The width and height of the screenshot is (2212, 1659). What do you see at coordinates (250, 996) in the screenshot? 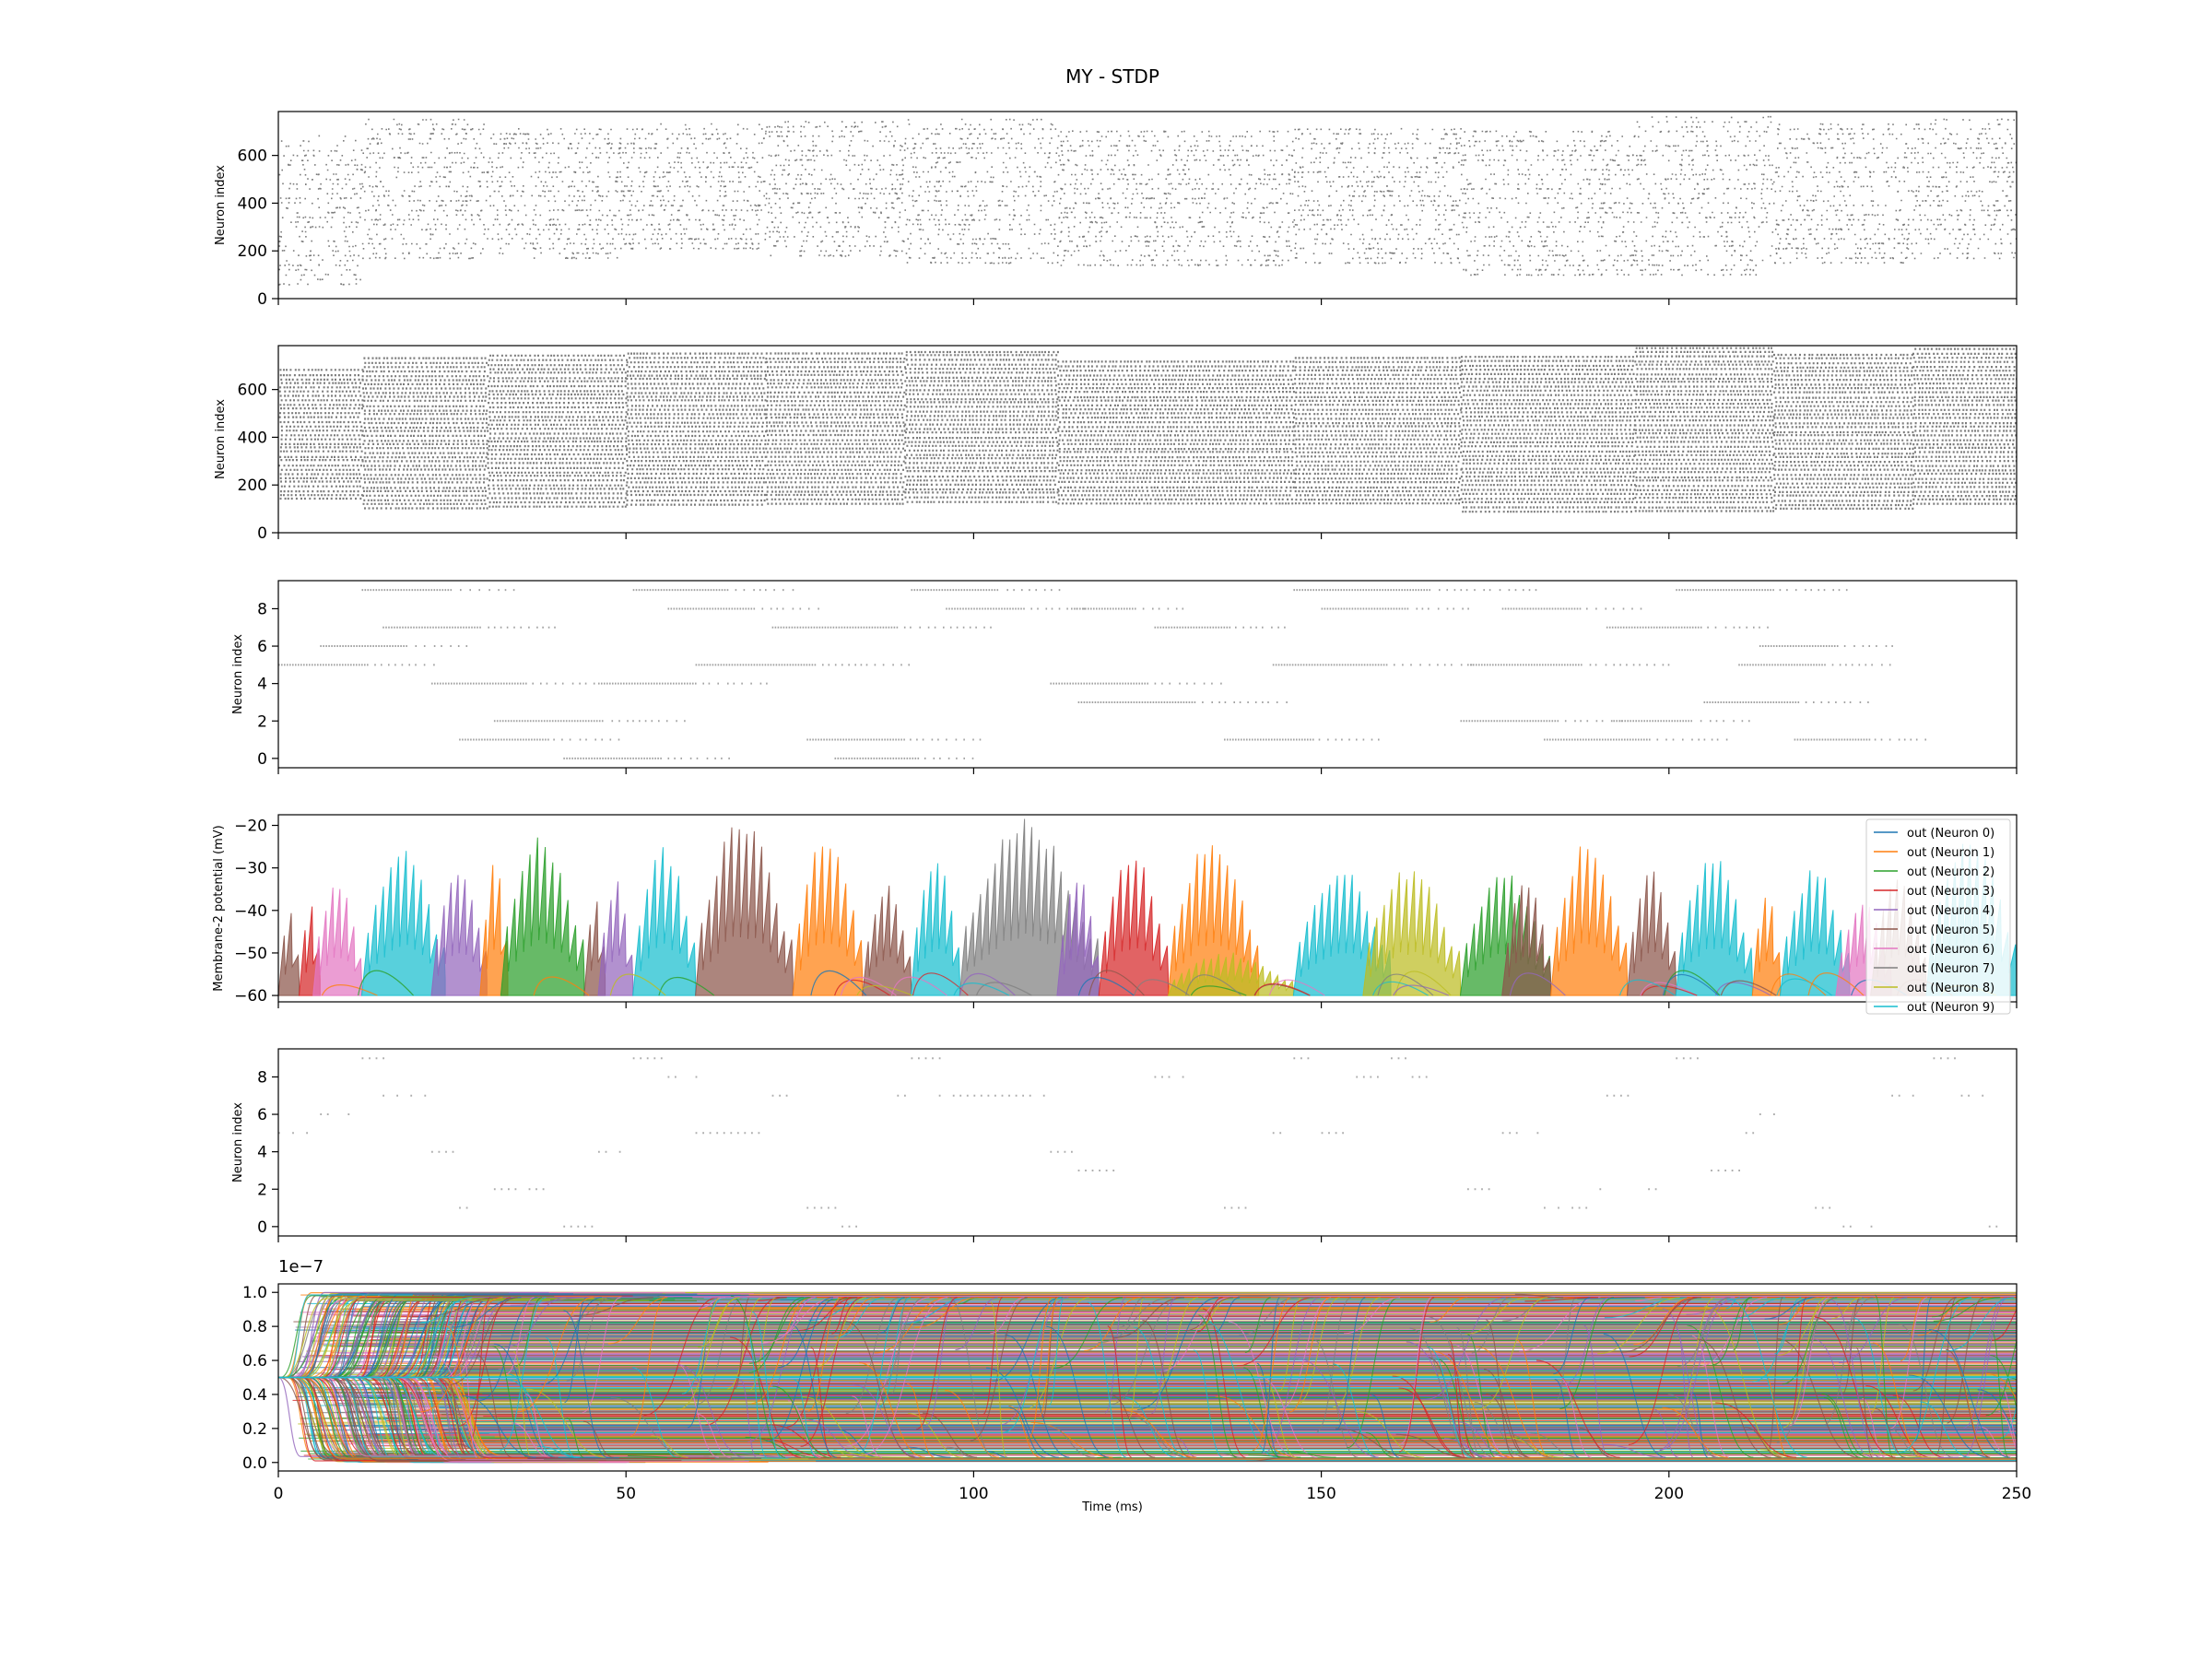
I see `y-tick-label: −60` at bounding box center [250, 996].